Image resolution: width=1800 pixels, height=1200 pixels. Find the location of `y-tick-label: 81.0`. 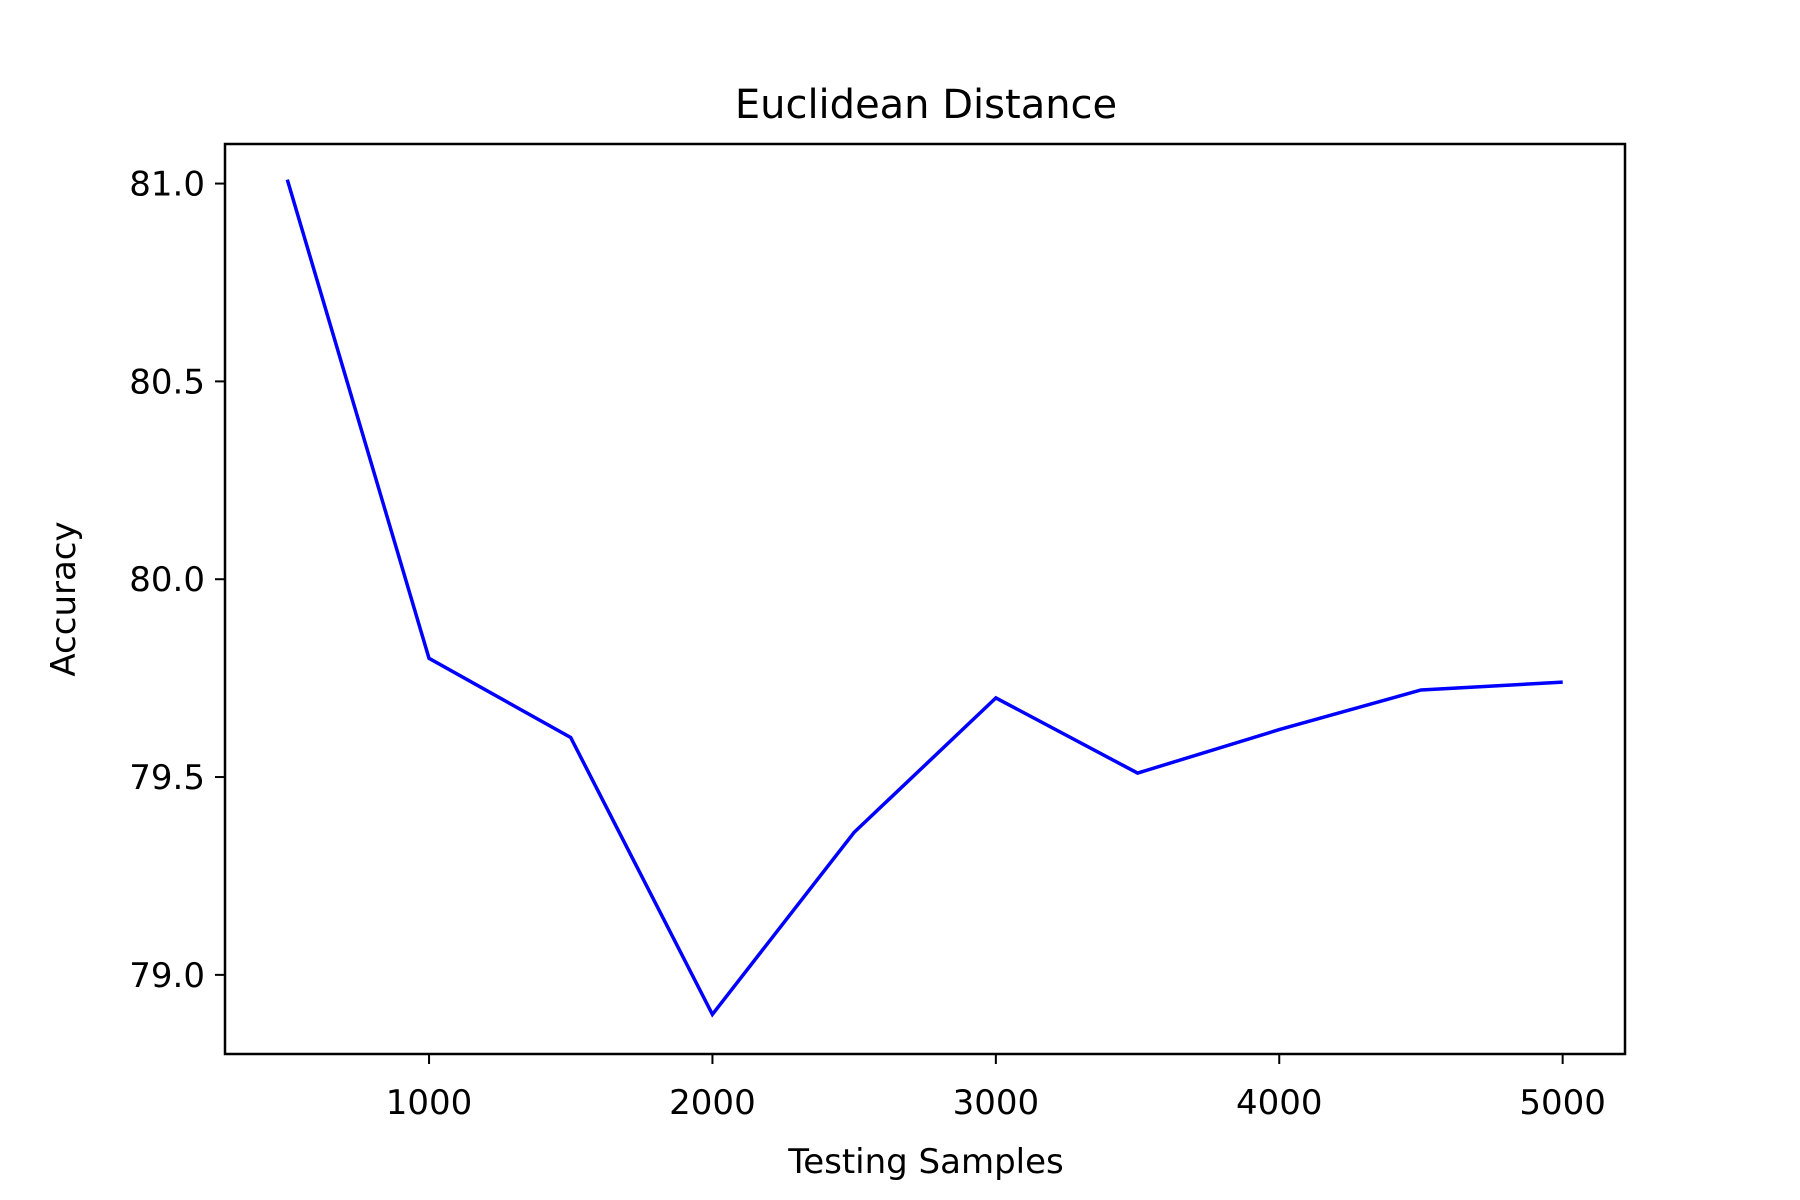

y-tick-label: 81.0 is located at coordinates (167, 185).